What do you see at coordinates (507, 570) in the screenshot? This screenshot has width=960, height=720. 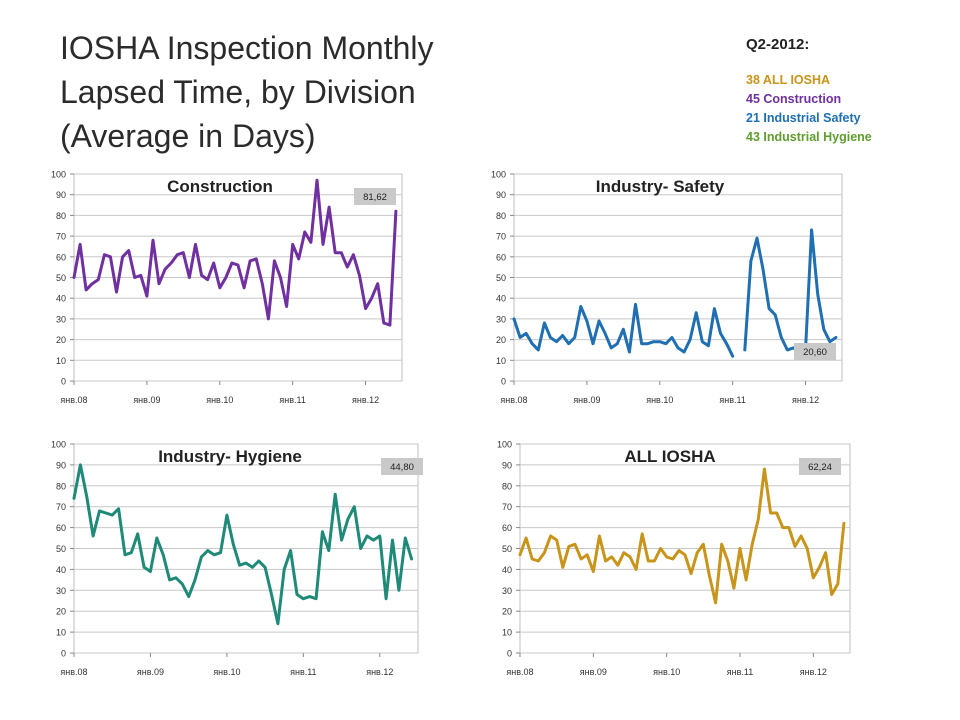 I see `all-iosha-y-tick-label: 40` at bounding box center [507, 570].